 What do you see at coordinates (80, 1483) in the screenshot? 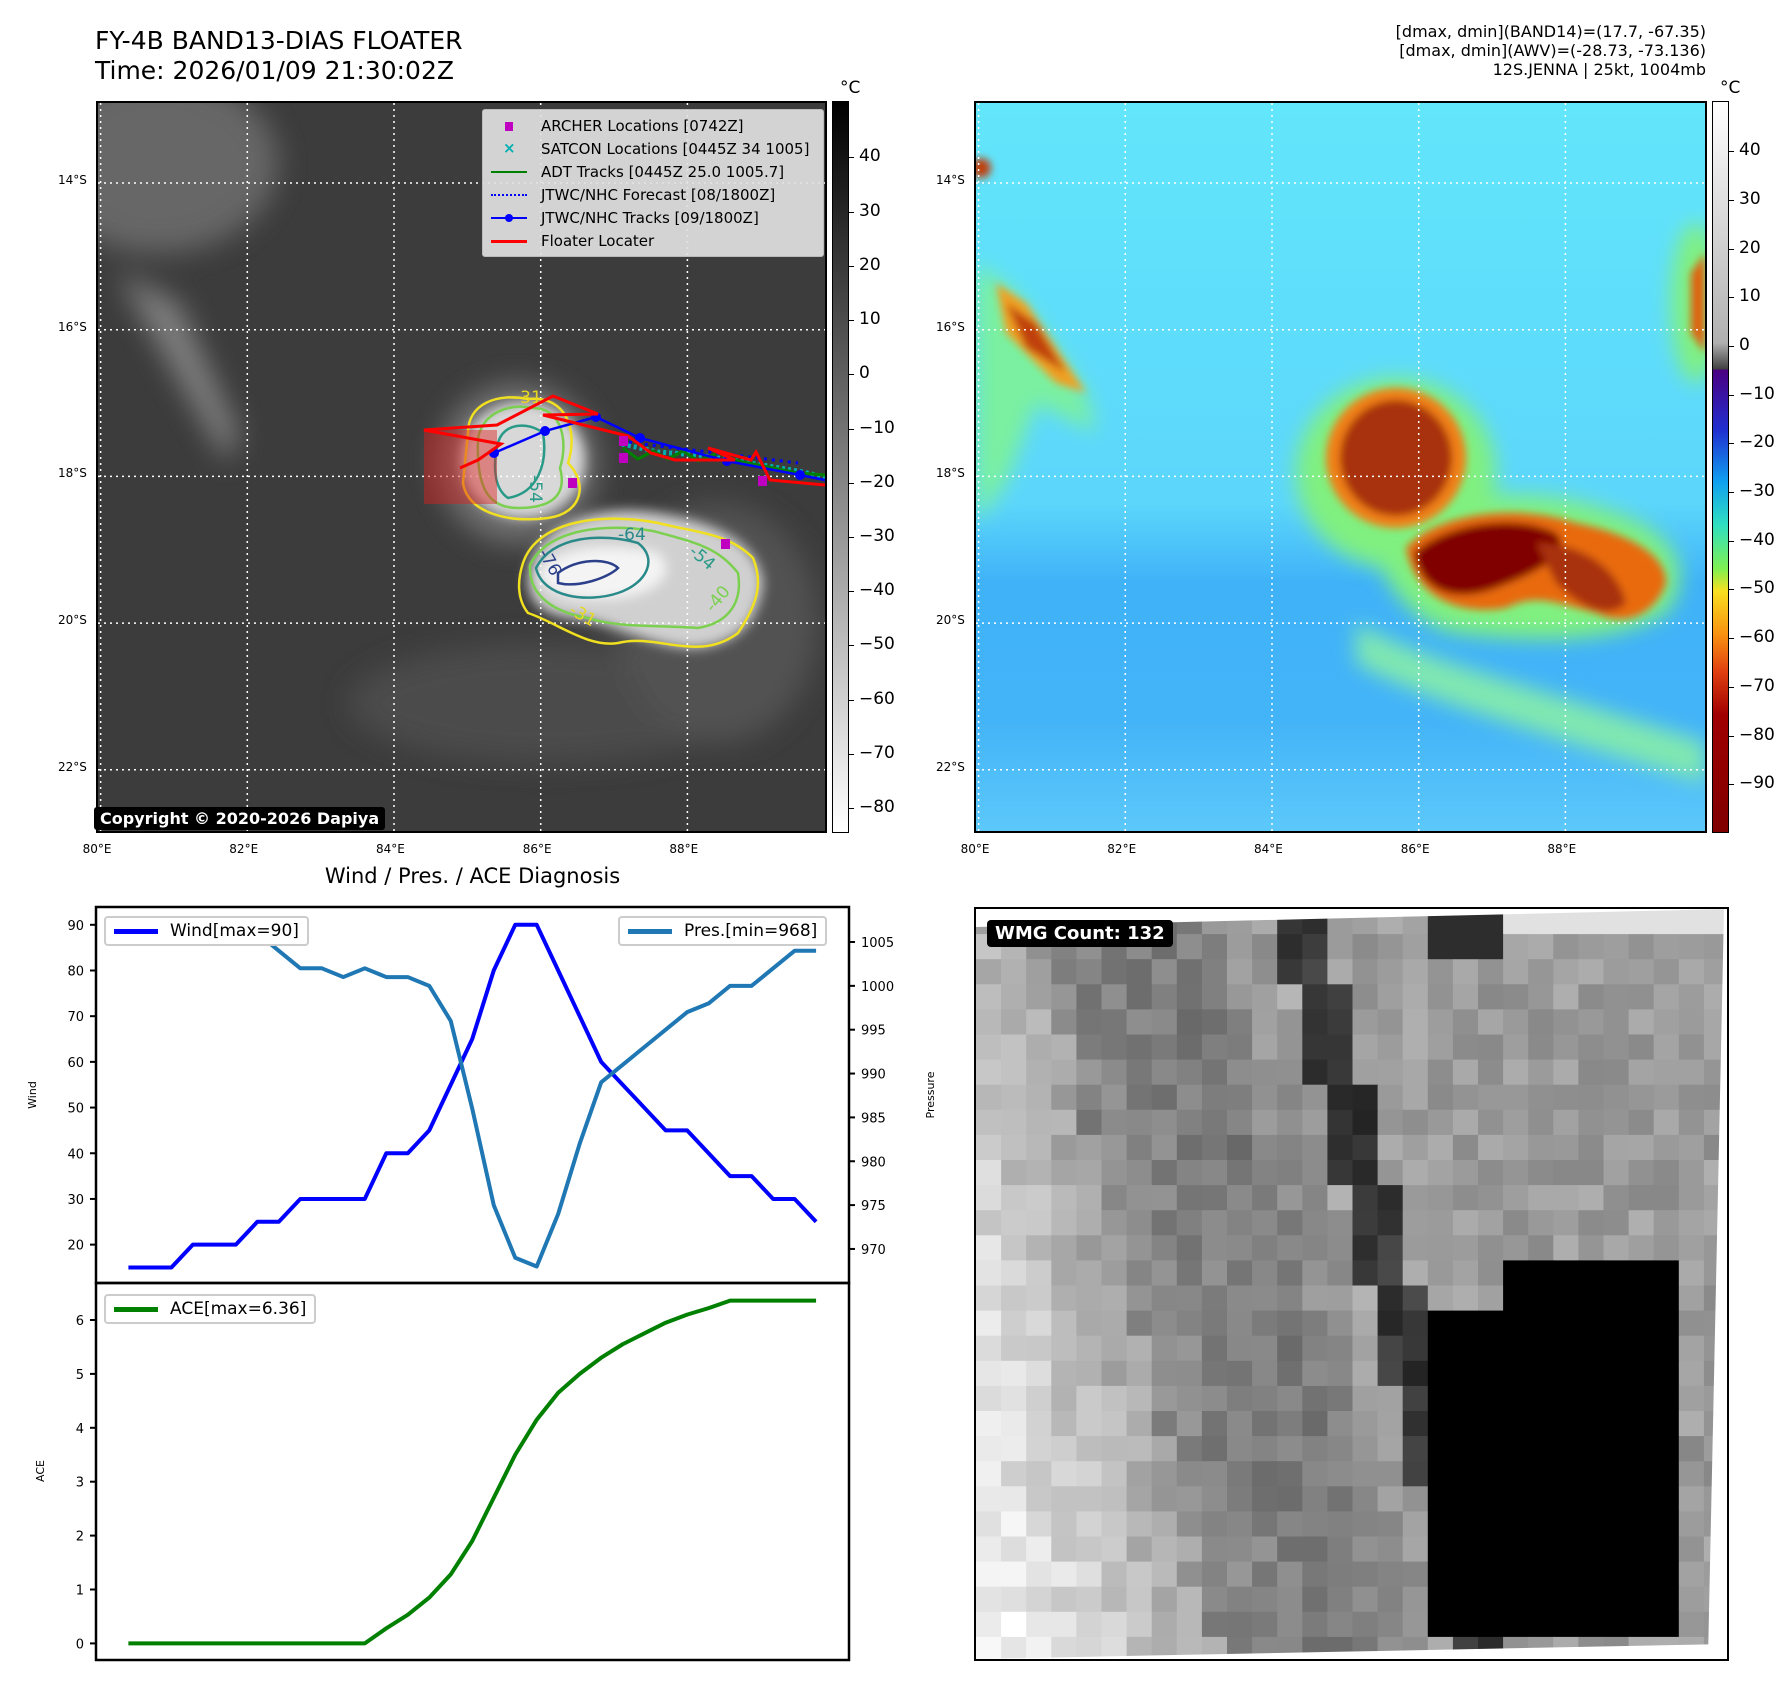
I see `y-tick-label: 3` at bounding box center [80, 1483].